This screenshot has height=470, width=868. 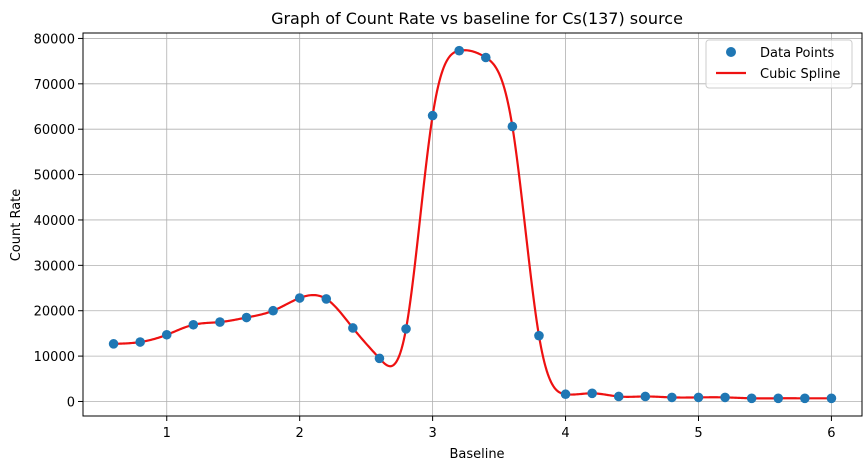 I want to click on legend-data-points-label: Data Points, so click(x=797, y=53).